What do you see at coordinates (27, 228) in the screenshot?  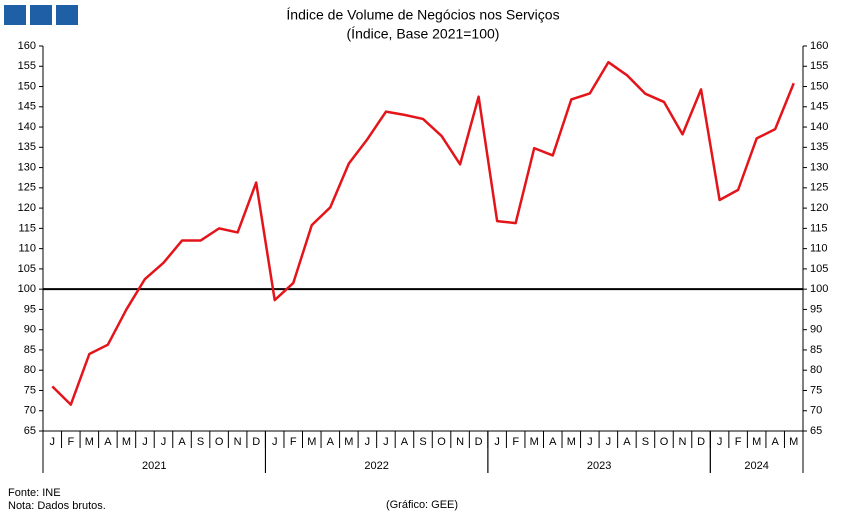 I see `y-tick-label: 115` at bounding box center [27, 228].